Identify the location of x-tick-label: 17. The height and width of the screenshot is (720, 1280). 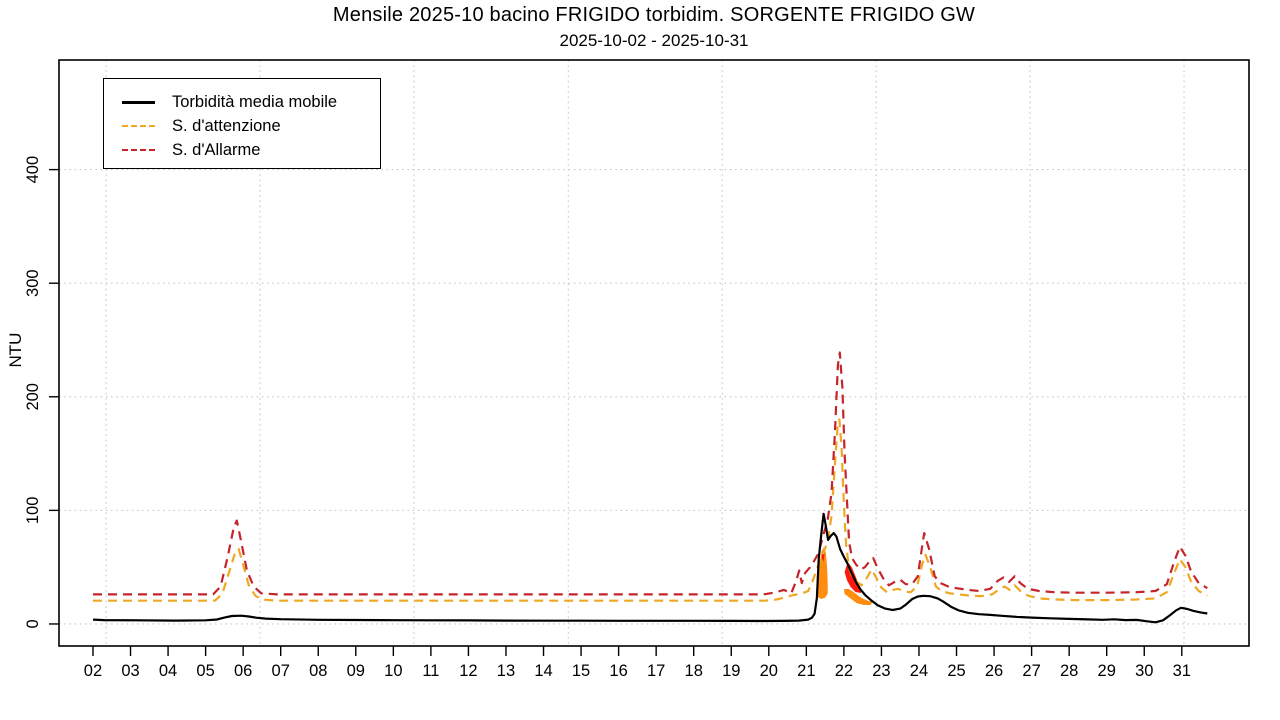
(656, 671).